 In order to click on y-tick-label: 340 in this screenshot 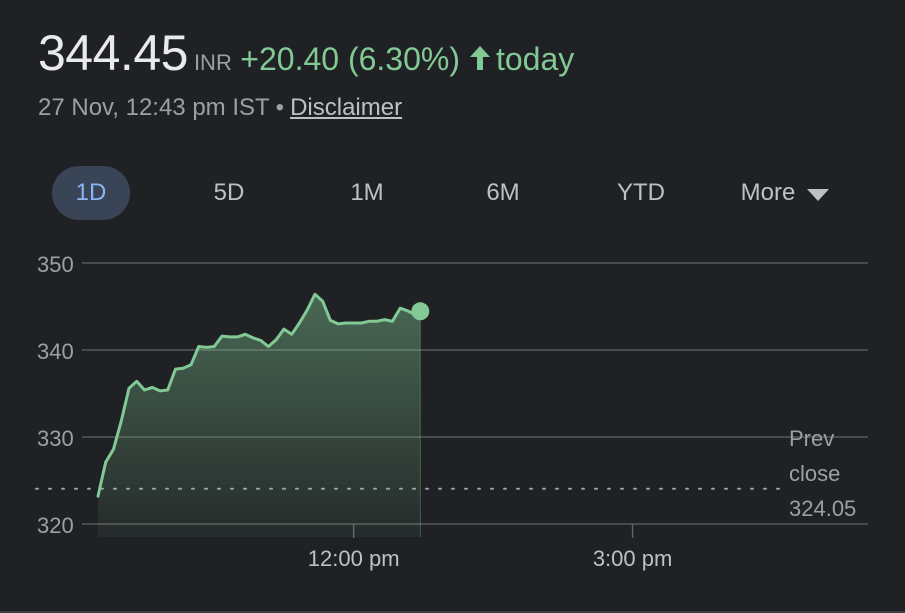, I will do `click(55, 351)`.